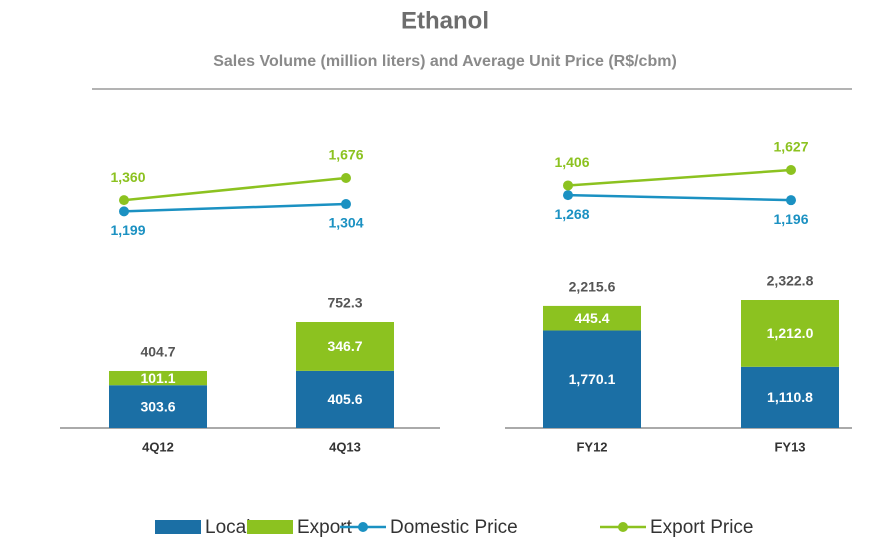  I want to click on x-tick-label: FY13, so click(789, 446).